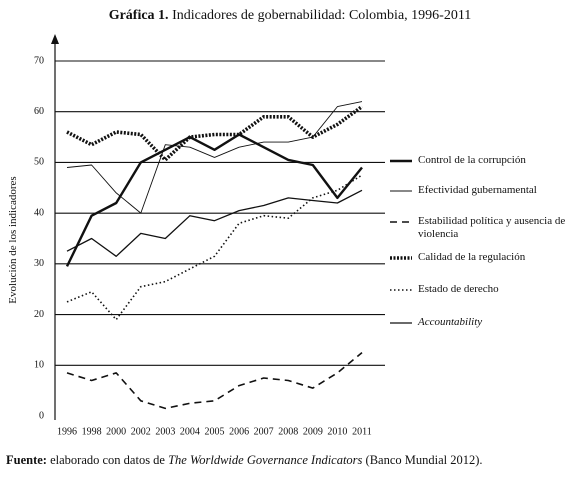  Describe the element at coordinates (477, 190) in the screenshot. I see `legend-label: Efectividad gubernamental` at that location.